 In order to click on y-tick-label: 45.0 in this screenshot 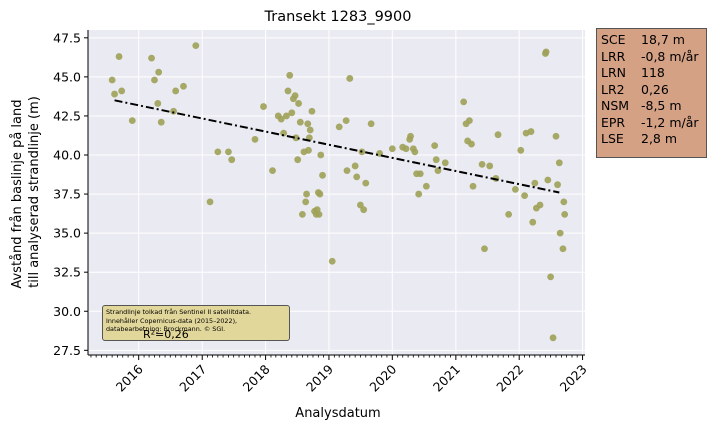, I will do `click(67, 76)`.